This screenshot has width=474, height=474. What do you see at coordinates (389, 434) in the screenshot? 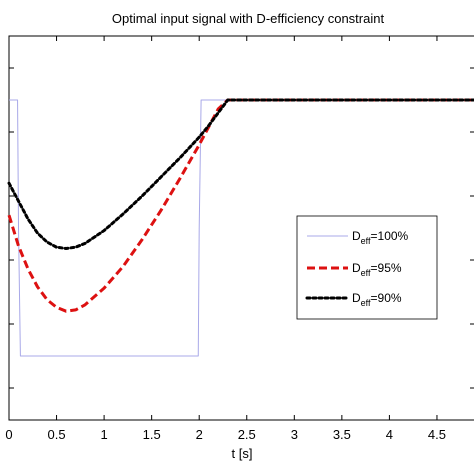
I see `x-tick-label: 4` at bounding box center [389, 434].